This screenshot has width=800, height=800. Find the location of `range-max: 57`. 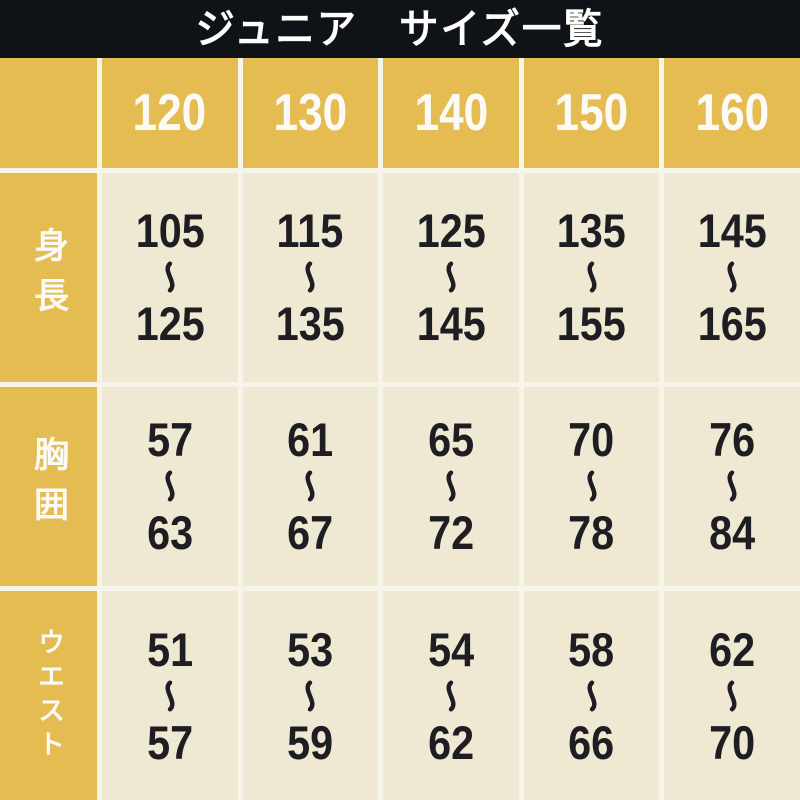

range-max: 57 is located at coordinates (169, 742).